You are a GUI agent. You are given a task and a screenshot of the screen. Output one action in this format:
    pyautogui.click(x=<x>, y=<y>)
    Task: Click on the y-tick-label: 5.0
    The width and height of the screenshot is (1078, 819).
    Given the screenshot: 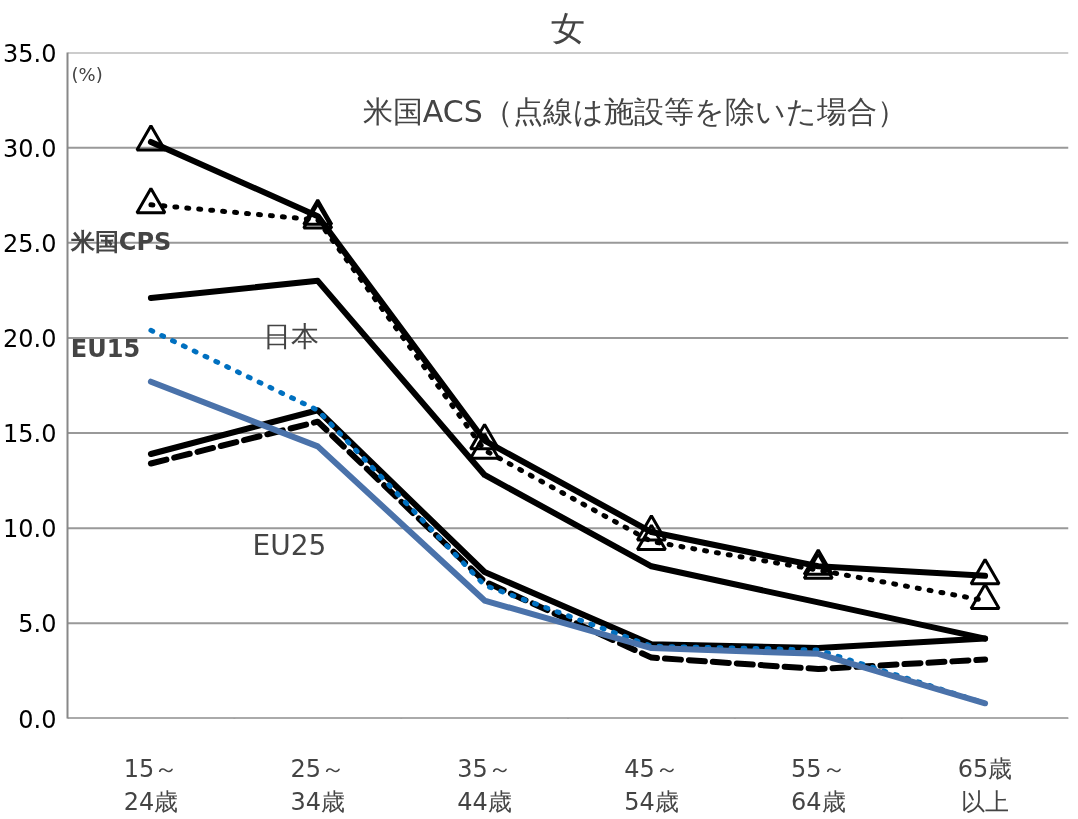 What is the action you would take?
    pyautogui.click(x=37, y=624)
    